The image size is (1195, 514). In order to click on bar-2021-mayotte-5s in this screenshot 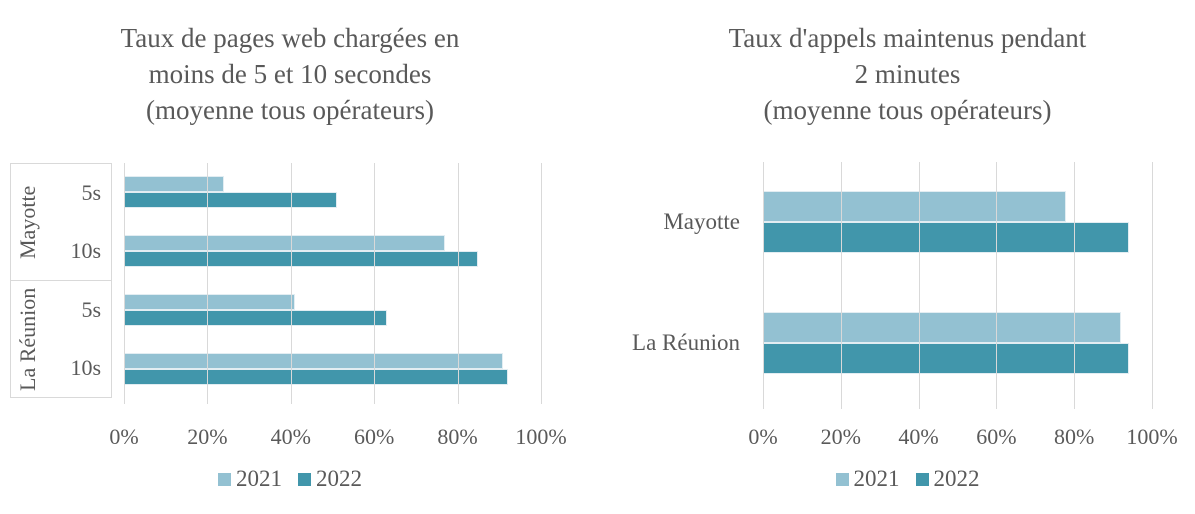, I will do `click(174, 184)`.